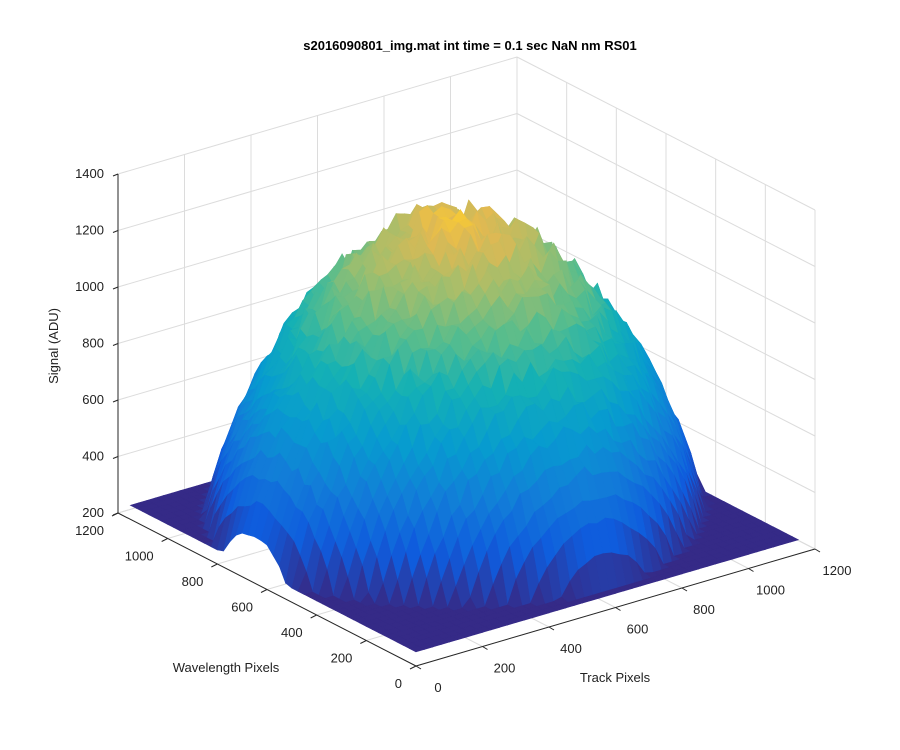 Image resolution: width=900 pixels, height=750 pixels. I want to click on y-tick-label: 1200, so click(89, 530).